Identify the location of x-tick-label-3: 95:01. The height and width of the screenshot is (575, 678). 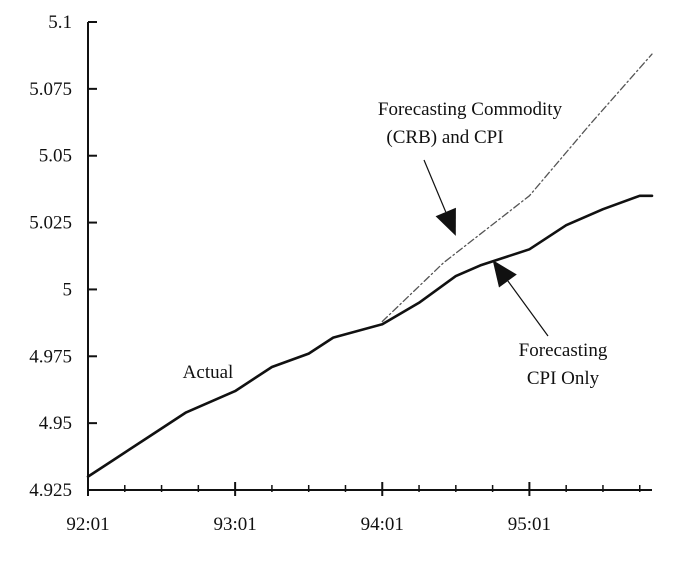
(529, 524).